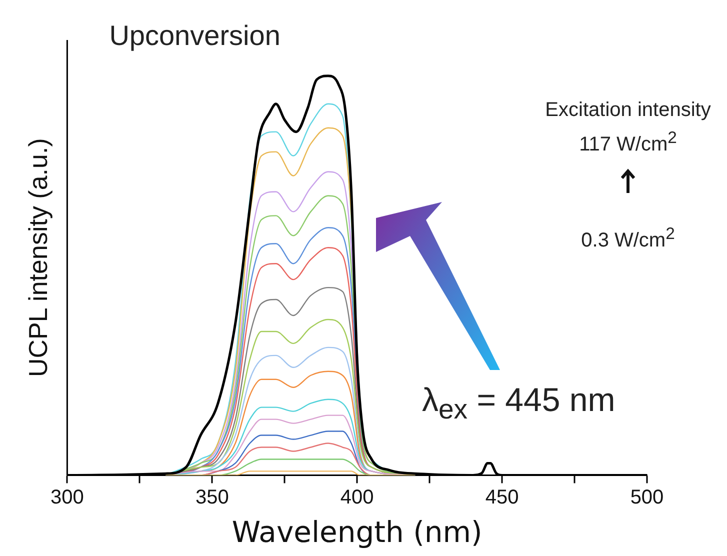 The width and height of the screenshot is (727, 556). Describe the element at coordinates (502, 497) in the screenshot. I see `x-tick-label: 450` at that location.